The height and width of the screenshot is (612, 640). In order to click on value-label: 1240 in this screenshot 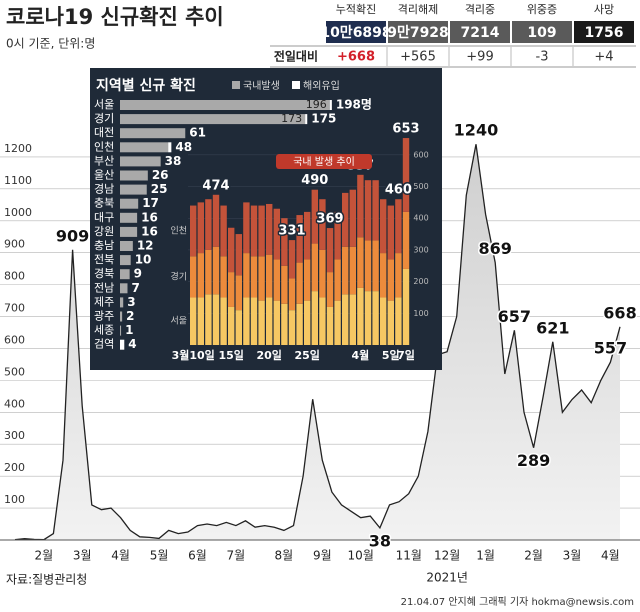, I will do `click(476, 130)`.